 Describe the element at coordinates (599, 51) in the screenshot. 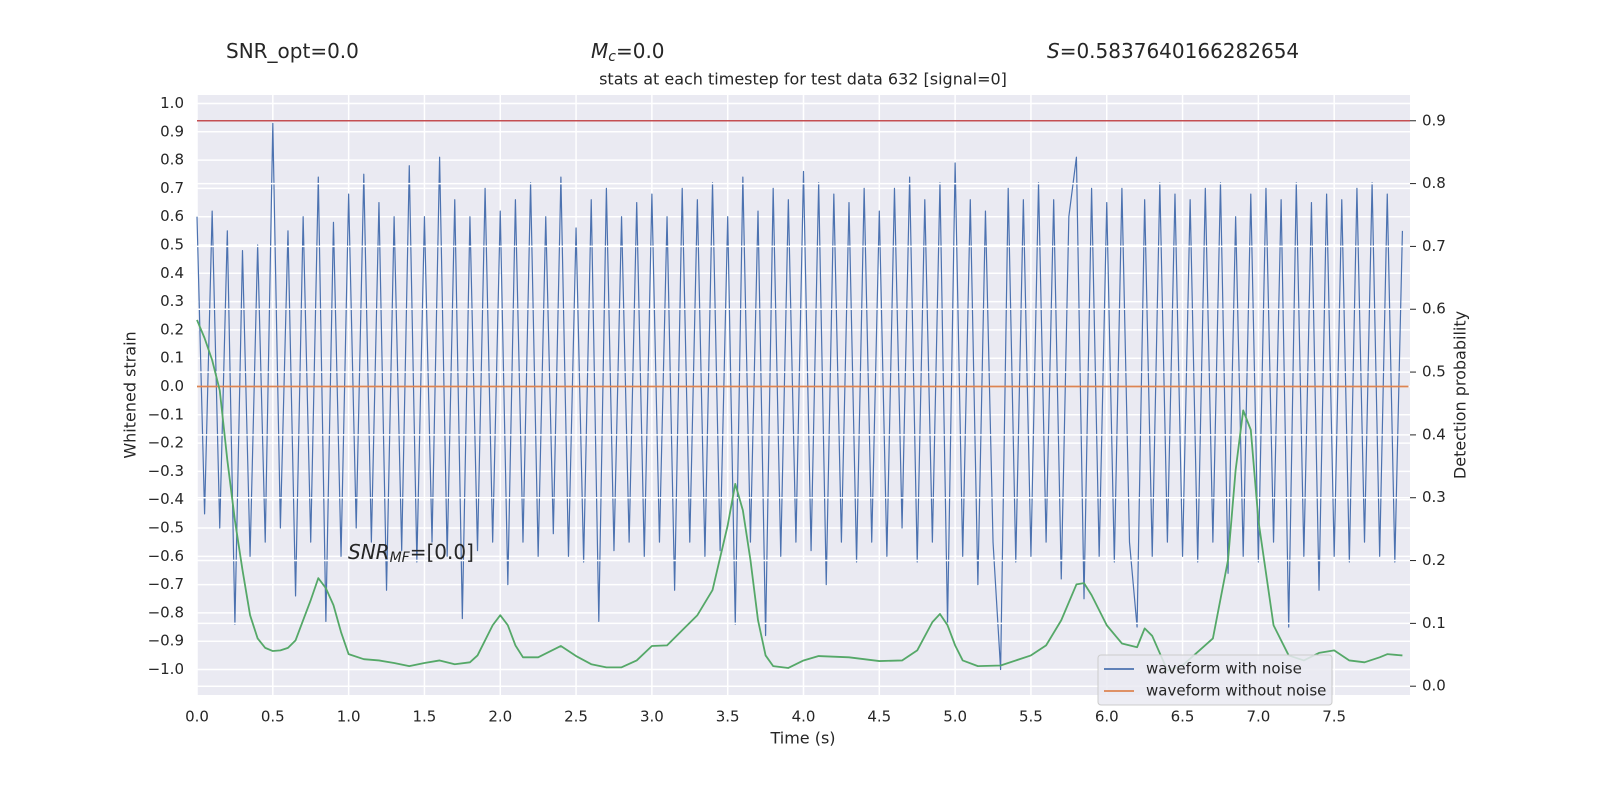

I see `annotation-symbol: M` at that location.